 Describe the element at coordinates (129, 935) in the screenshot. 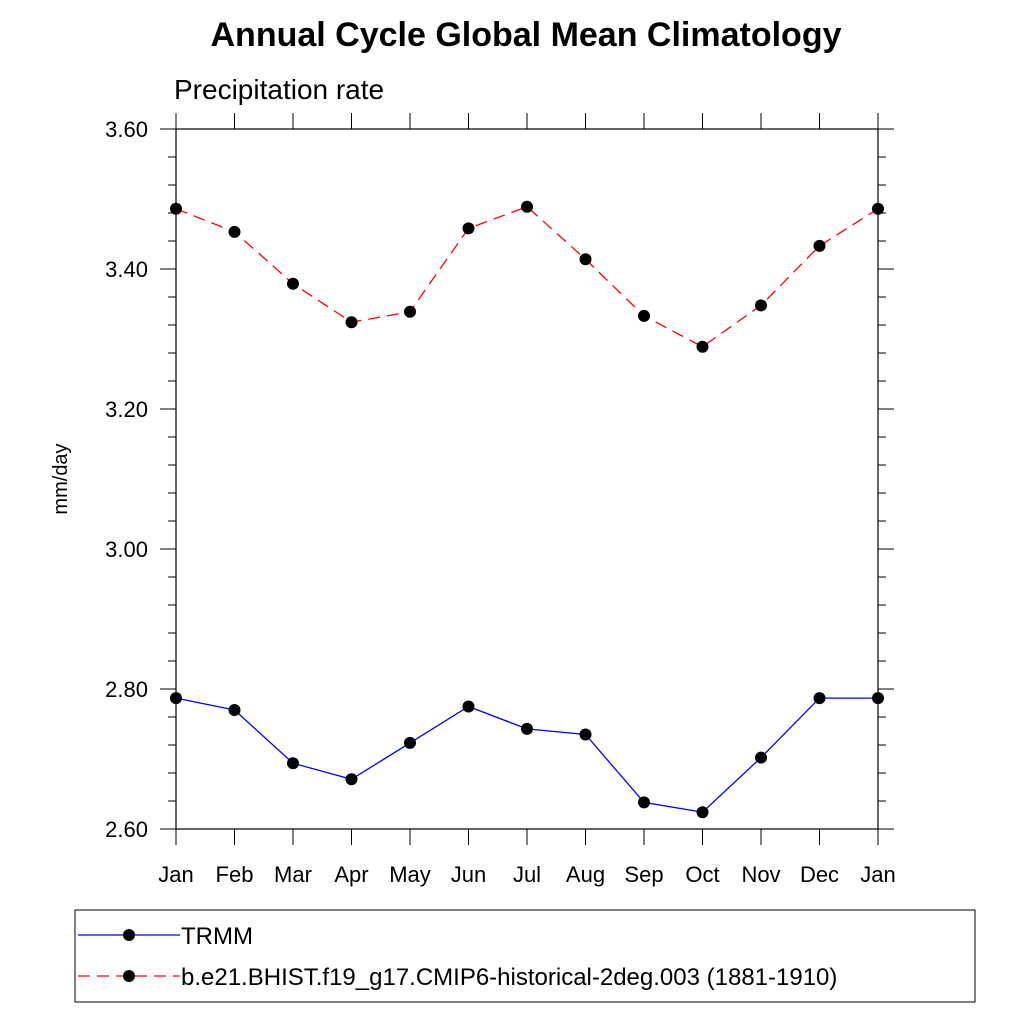

I see `legend-marker-trmm` at that location.